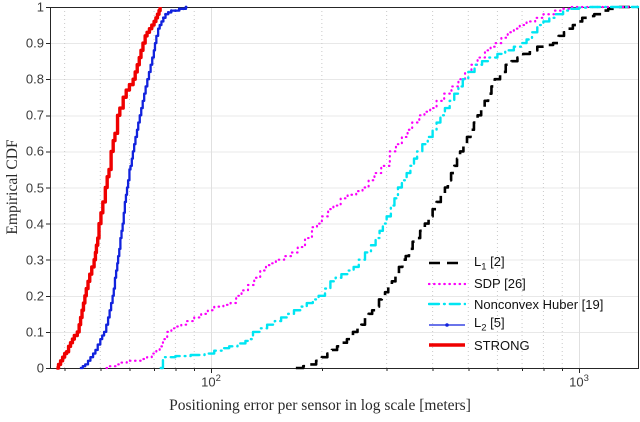 The image size is (640, 422). What do you see at coordinates (40, 7) in the screenshot?
I see `y-tick-label: 1` at bounding box center [40, 7].